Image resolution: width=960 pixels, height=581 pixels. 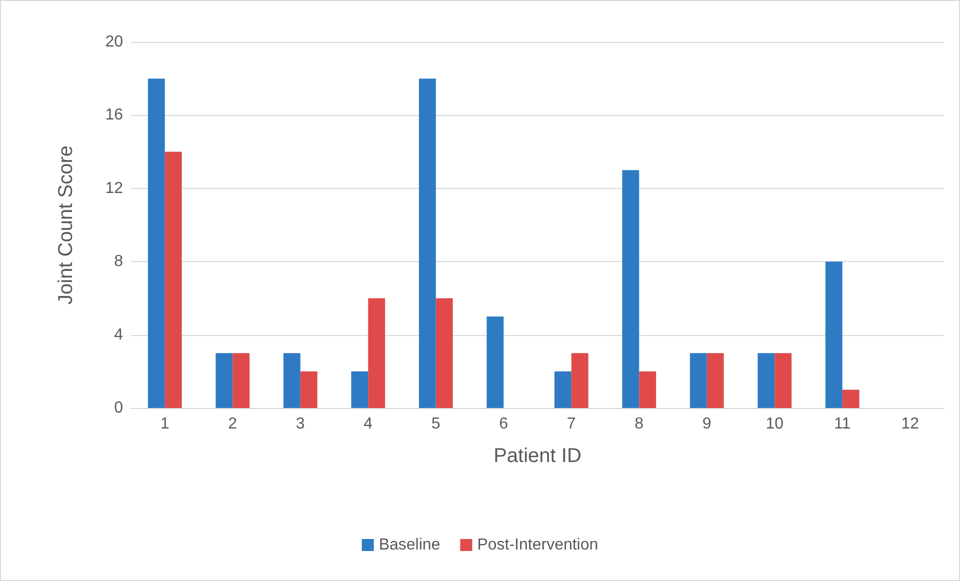 What do you see at coordinates (435, 424) in the screenshot?
I see `x-tick-label: 5` at bounding box center [435, 424].